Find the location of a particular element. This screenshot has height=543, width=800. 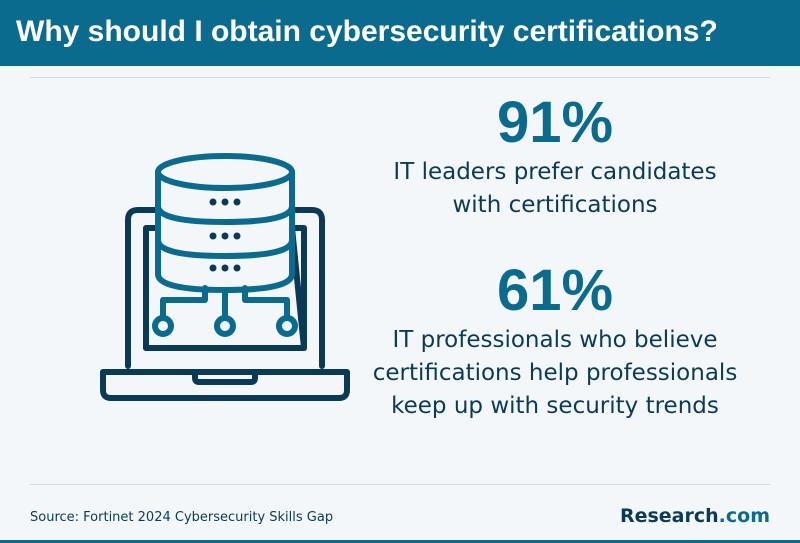

brand-logo: Research.com is located at coordinates (695, 516).